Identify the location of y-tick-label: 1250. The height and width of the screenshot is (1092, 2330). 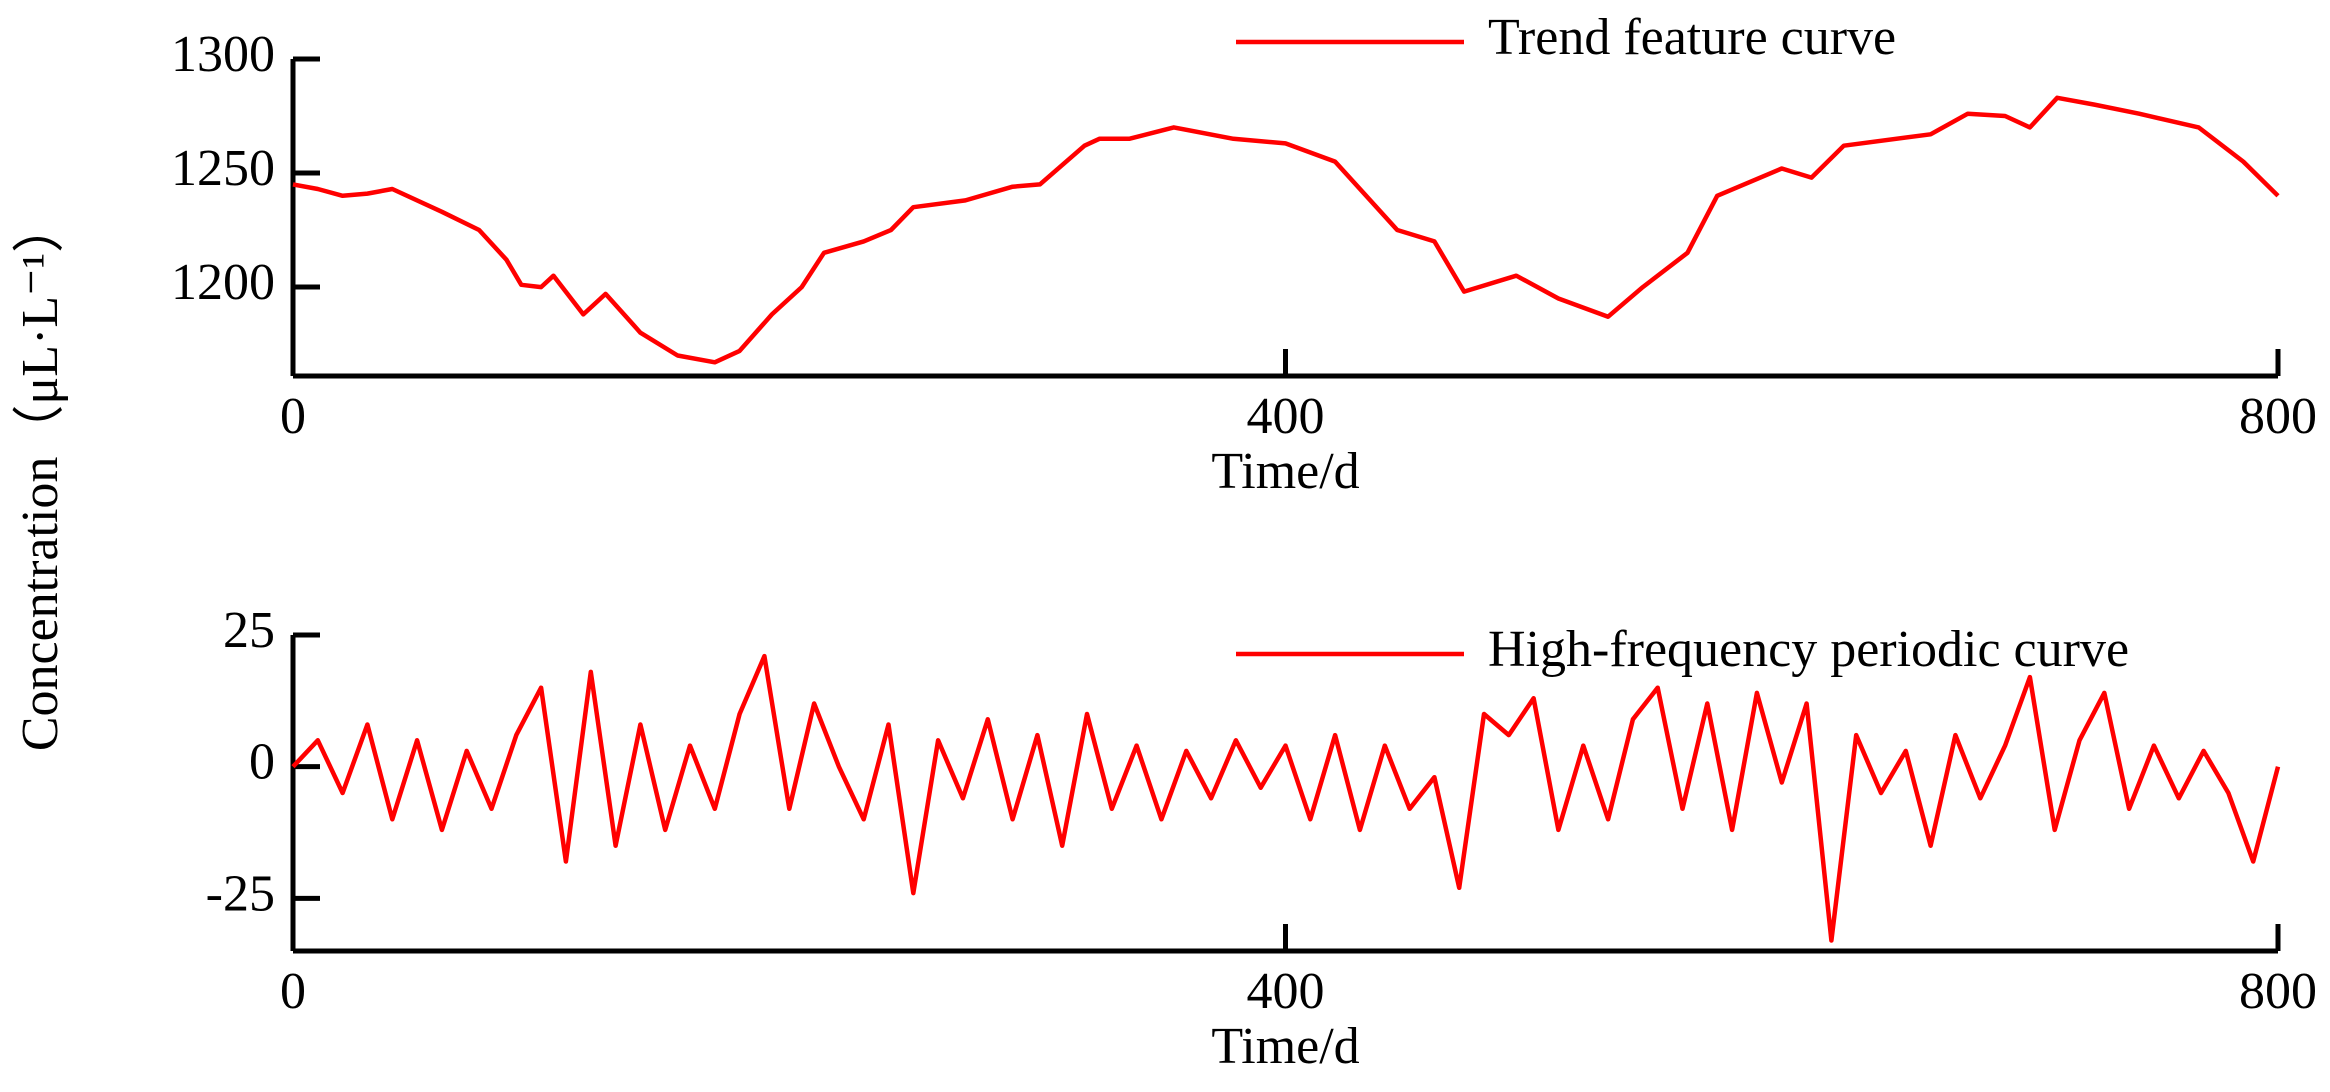
(223, 168).